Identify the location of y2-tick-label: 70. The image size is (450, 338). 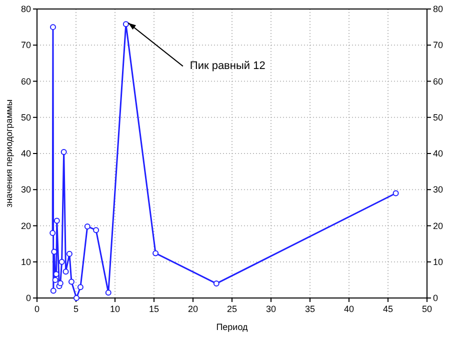
(438, 45).